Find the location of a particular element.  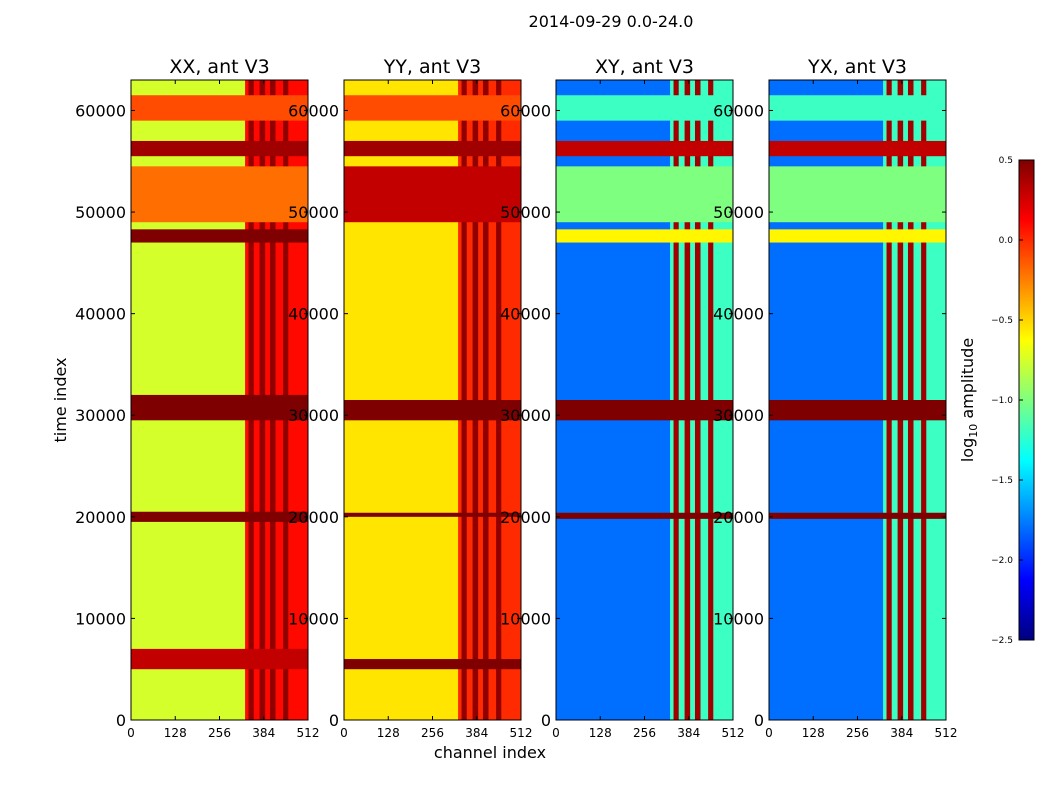

colorbar-label-prefix: log is located at coordinates (967, 450).